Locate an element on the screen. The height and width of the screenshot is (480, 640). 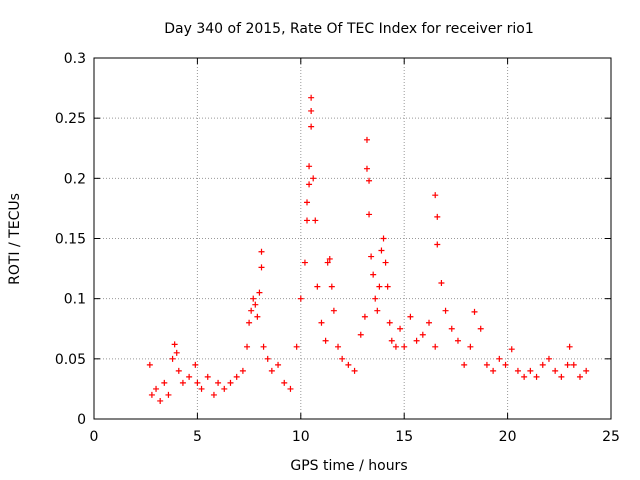
y-tick-label: 0.05 is located at coordinates (70, 360).